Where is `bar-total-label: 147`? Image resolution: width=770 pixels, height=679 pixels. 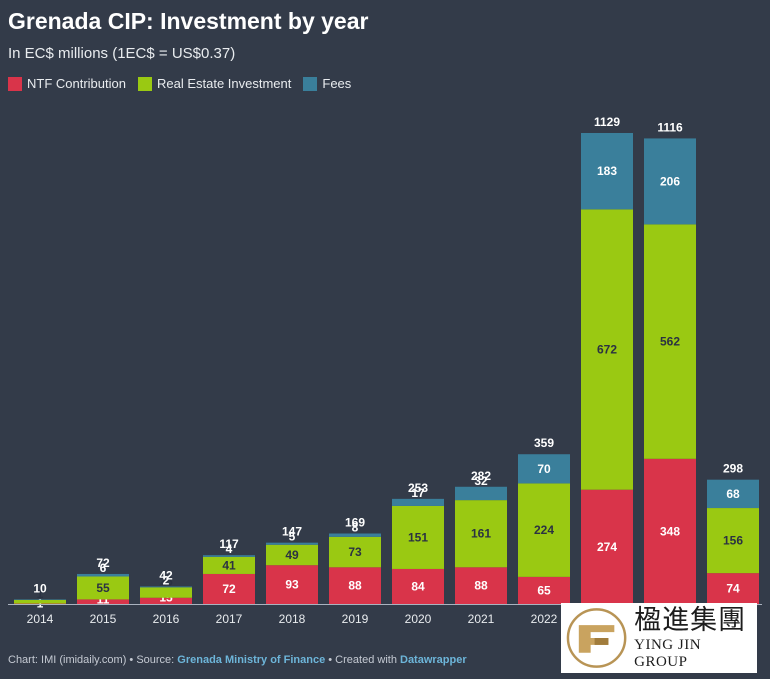
bar-total-label: 147 is located at coordinates (292, 532).